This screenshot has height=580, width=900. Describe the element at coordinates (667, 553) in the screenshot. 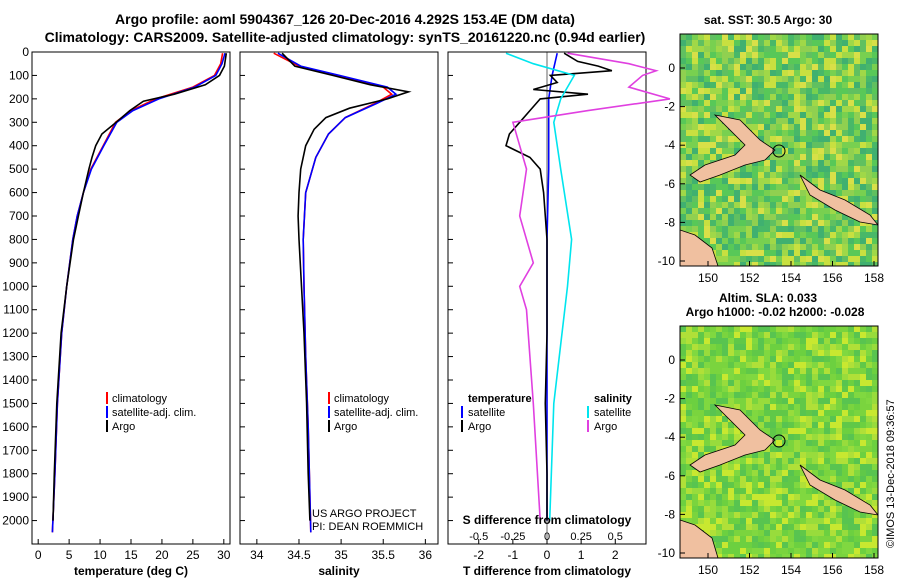

I see `map-ytick-label: -10` at that location.